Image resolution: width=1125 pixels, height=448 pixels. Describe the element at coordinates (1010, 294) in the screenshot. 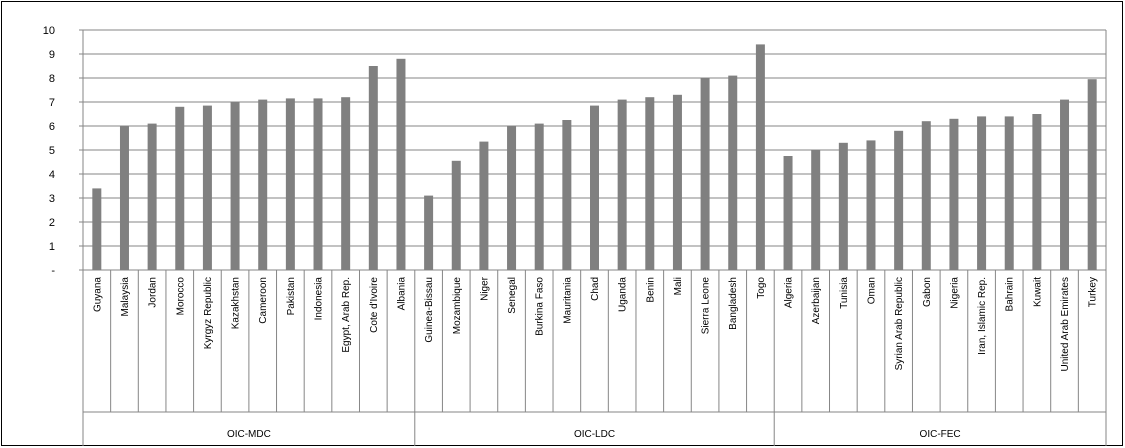

I see `category-label: Bahrain` at that location.